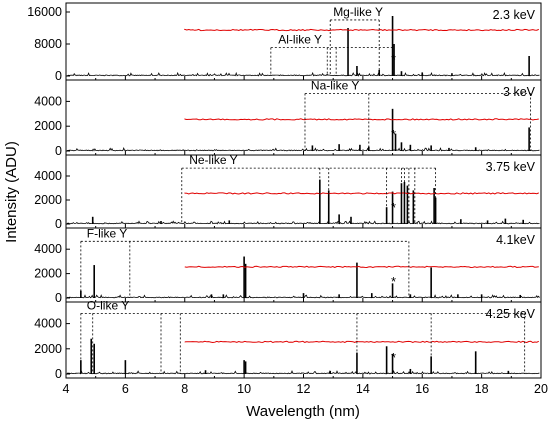 The height and width of the screenshot is (424, 550). What do you see at coordinates (335, 86) in the screenshot?
I see `ion-label: Na-like Y` at bounding box center [335, 86].